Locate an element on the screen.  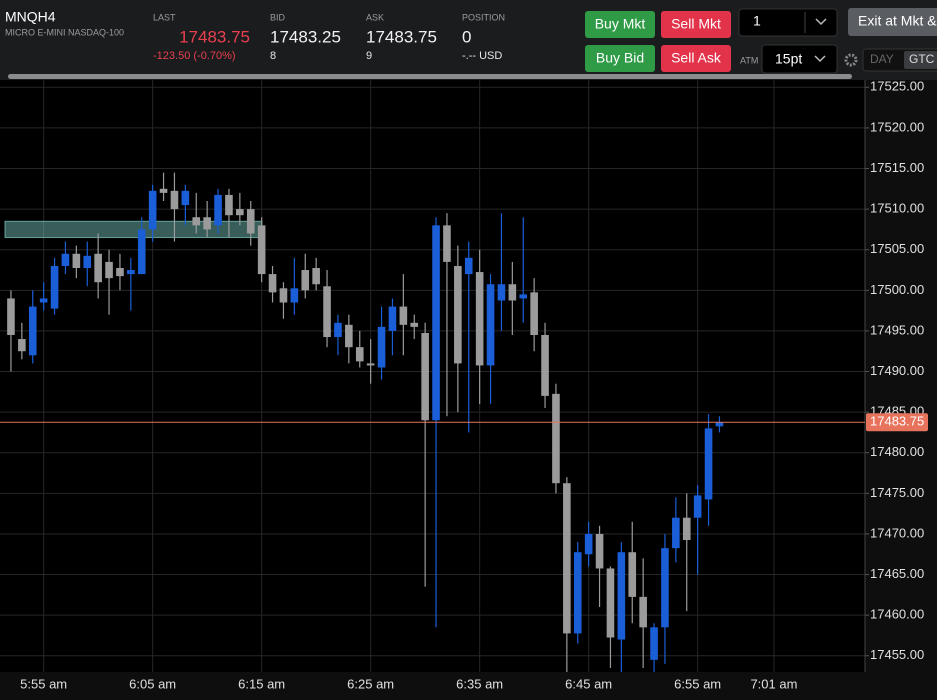
y-tick-label: 17455.00 is located at coordinates (897, 654).